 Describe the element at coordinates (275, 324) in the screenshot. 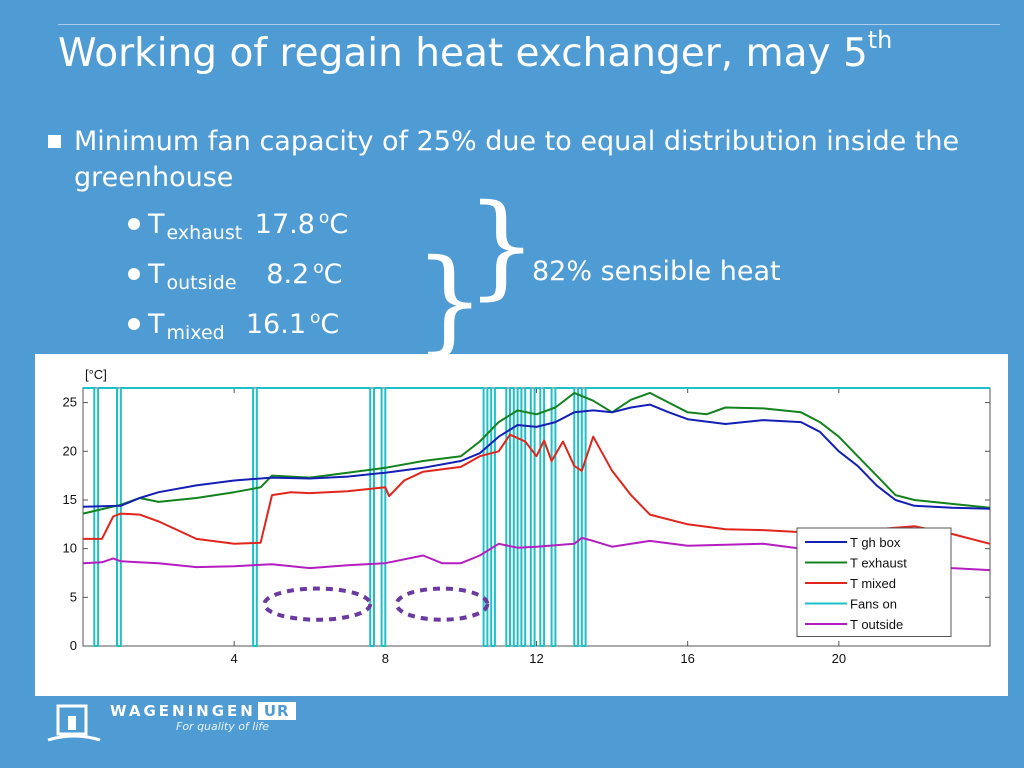

I see `sub-value: 16.1` at that location.